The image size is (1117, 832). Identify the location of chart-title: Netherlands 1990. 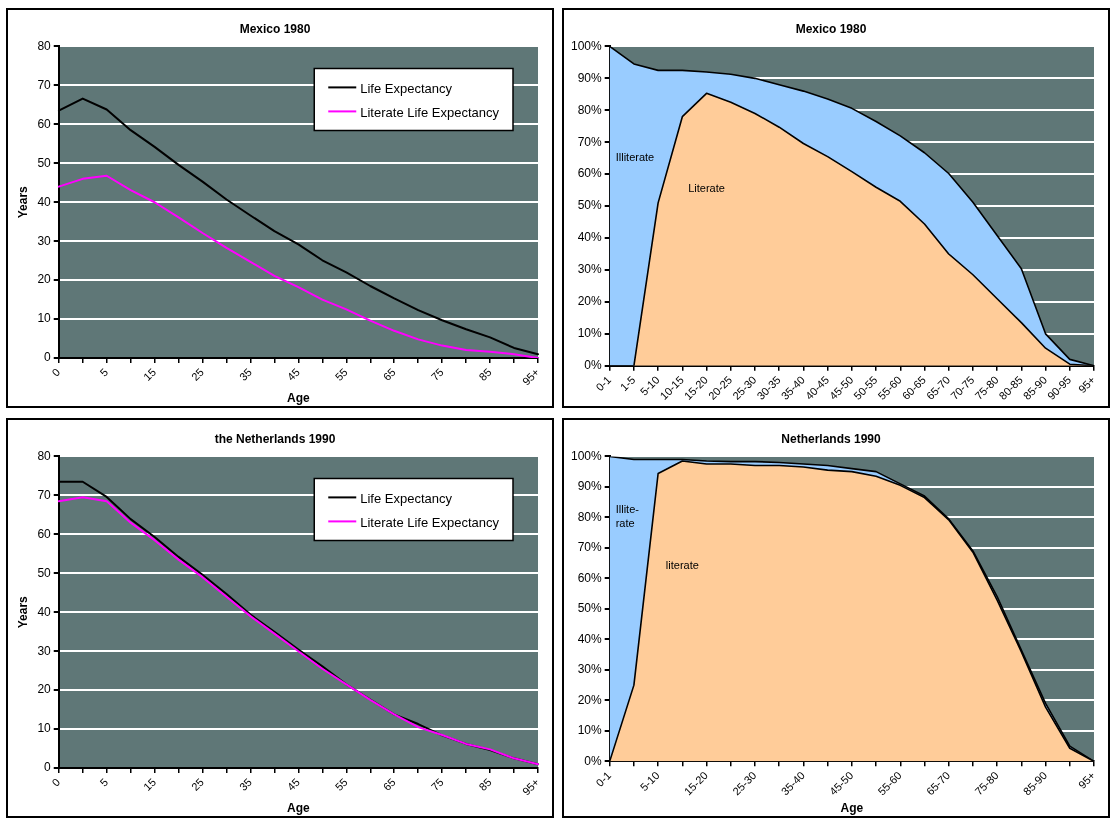
(831, 438).